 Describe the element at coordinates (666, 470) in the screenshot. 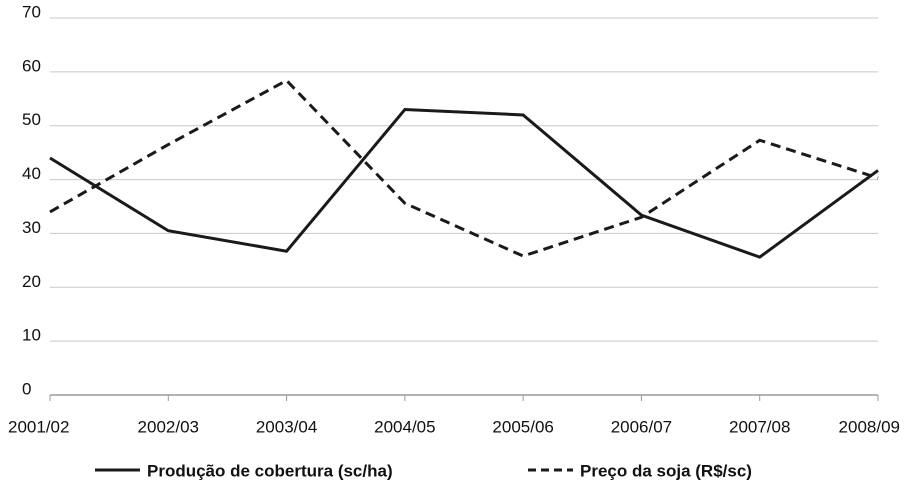

I see `legend-text: Preço da soja (R$/sc)` at that location.